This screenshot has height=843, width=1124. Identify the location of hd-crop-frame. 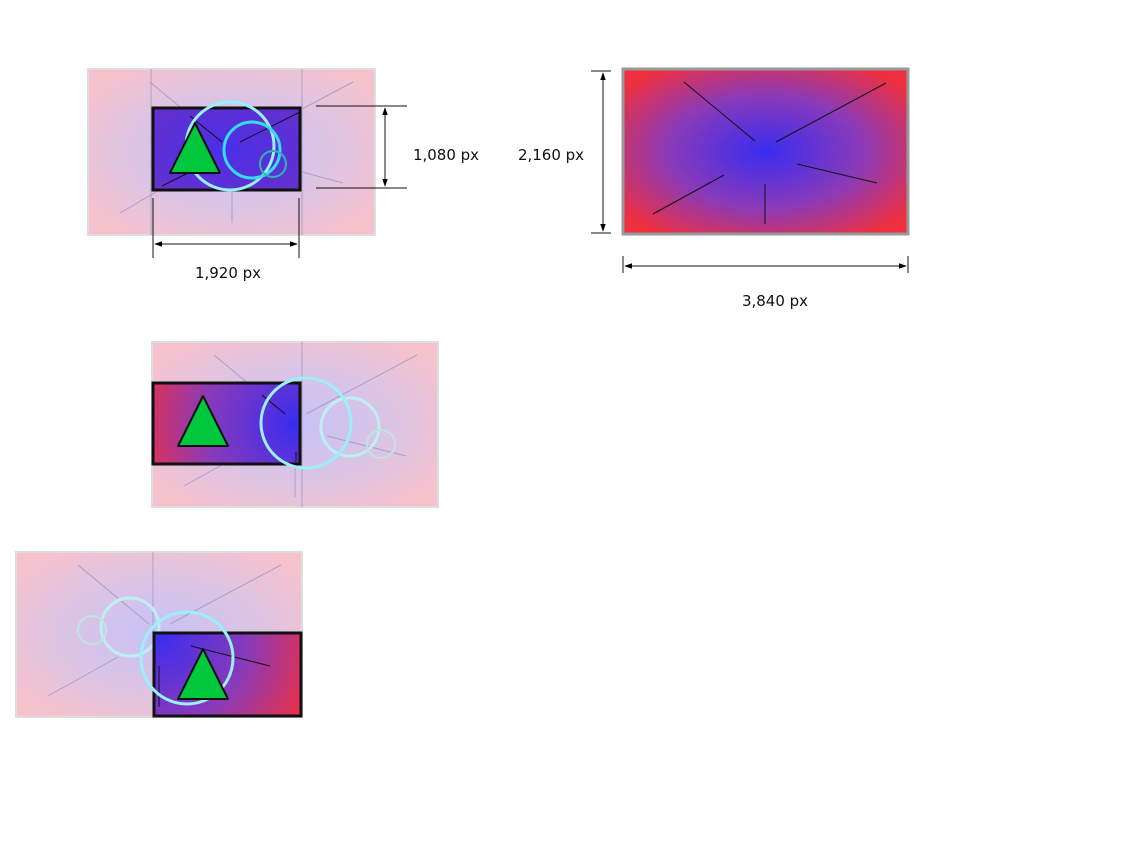
(226, 149).